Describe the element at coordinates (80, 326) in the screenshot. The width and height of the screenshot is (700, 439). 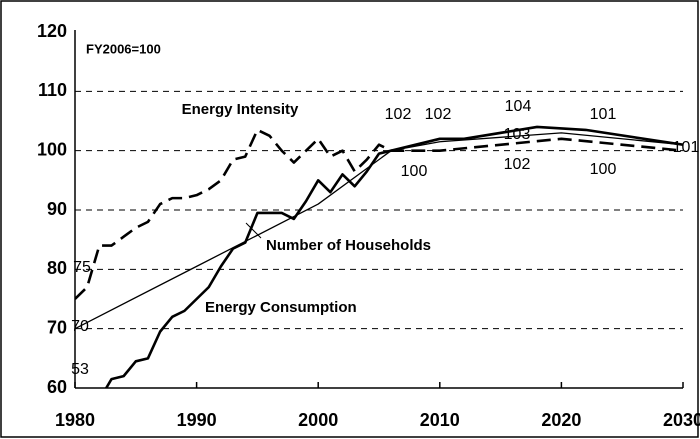
I see `data-label: 70` at that location.